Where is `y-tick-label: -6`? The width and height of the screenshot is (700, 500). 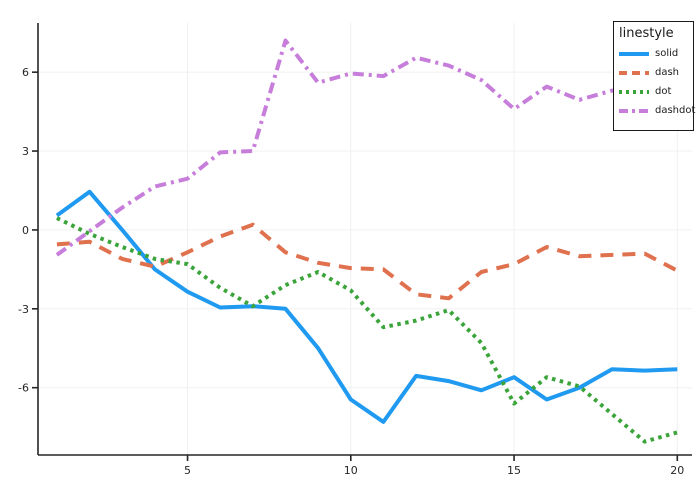
y-tick-label: -6 is located at coordinates (23, 388).